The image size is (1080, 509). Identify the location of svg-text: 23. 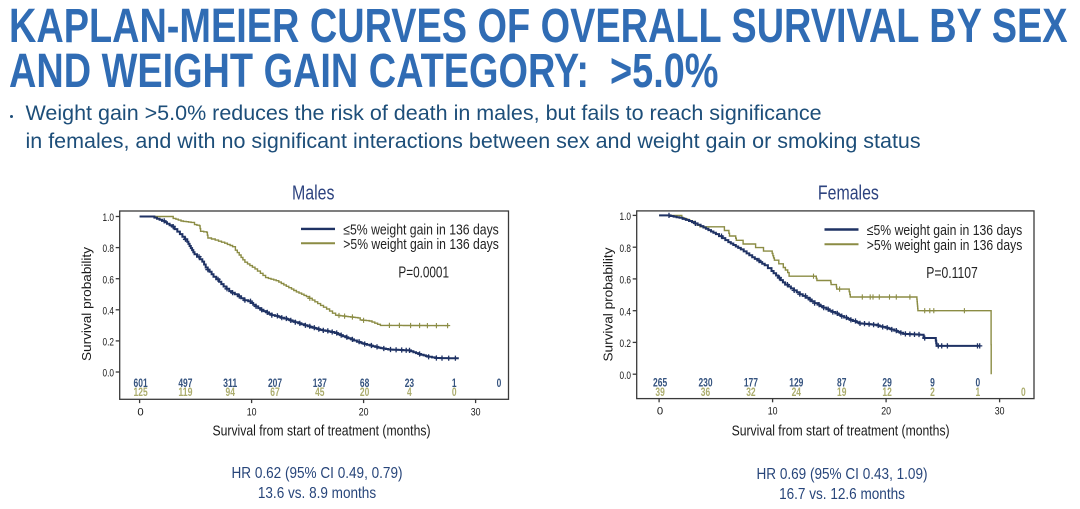
(409, 384).